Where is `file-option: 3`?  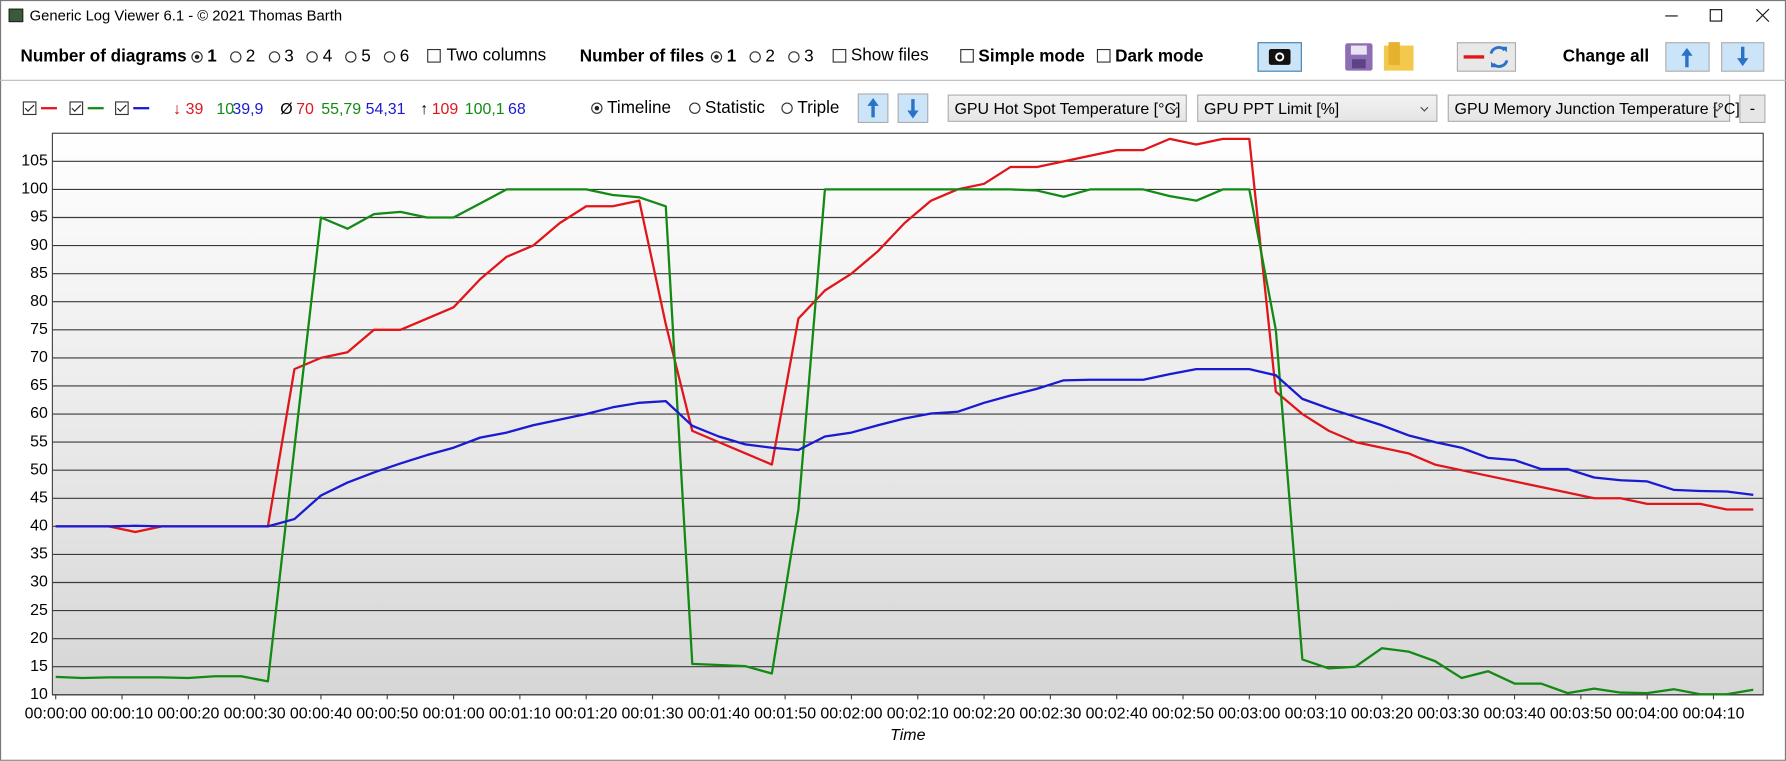 file-option: 3 is located at coordinates (809, 56).